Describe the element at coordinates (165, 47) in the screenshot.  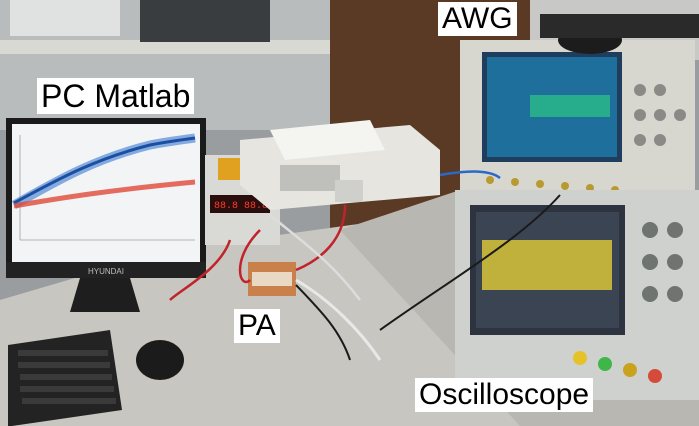
I see `shelf-upper` at that location.